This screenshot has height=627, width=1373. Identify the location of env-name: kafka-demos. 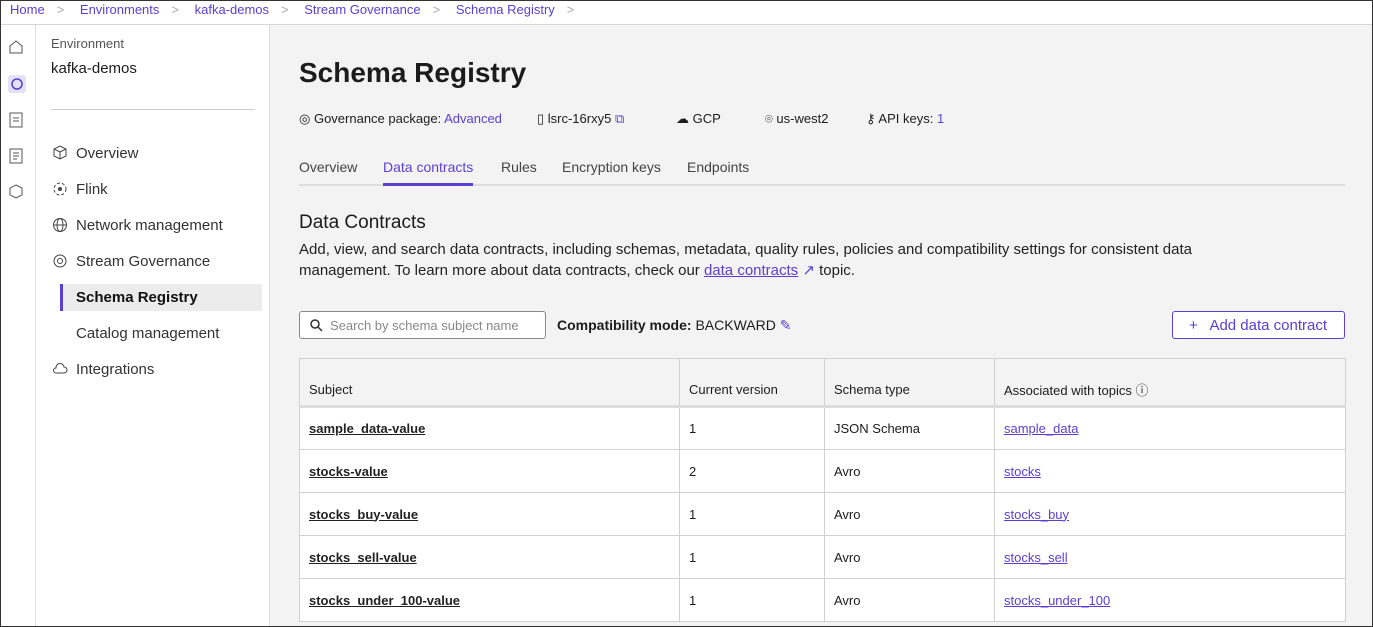
(94, 68).